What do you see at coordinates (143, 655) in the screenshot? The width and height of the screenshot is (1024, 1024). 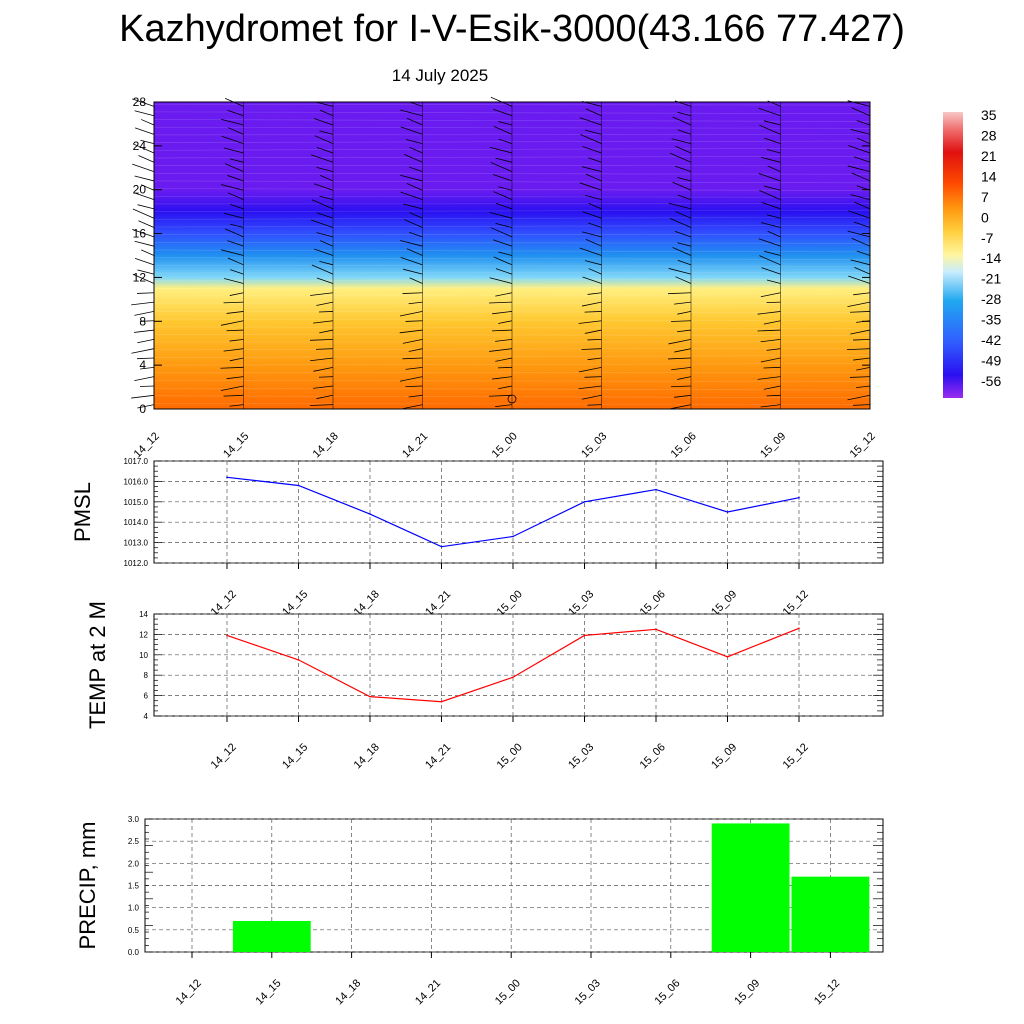 I see `y-tick-label: 10` at bounding box center [143, 655].